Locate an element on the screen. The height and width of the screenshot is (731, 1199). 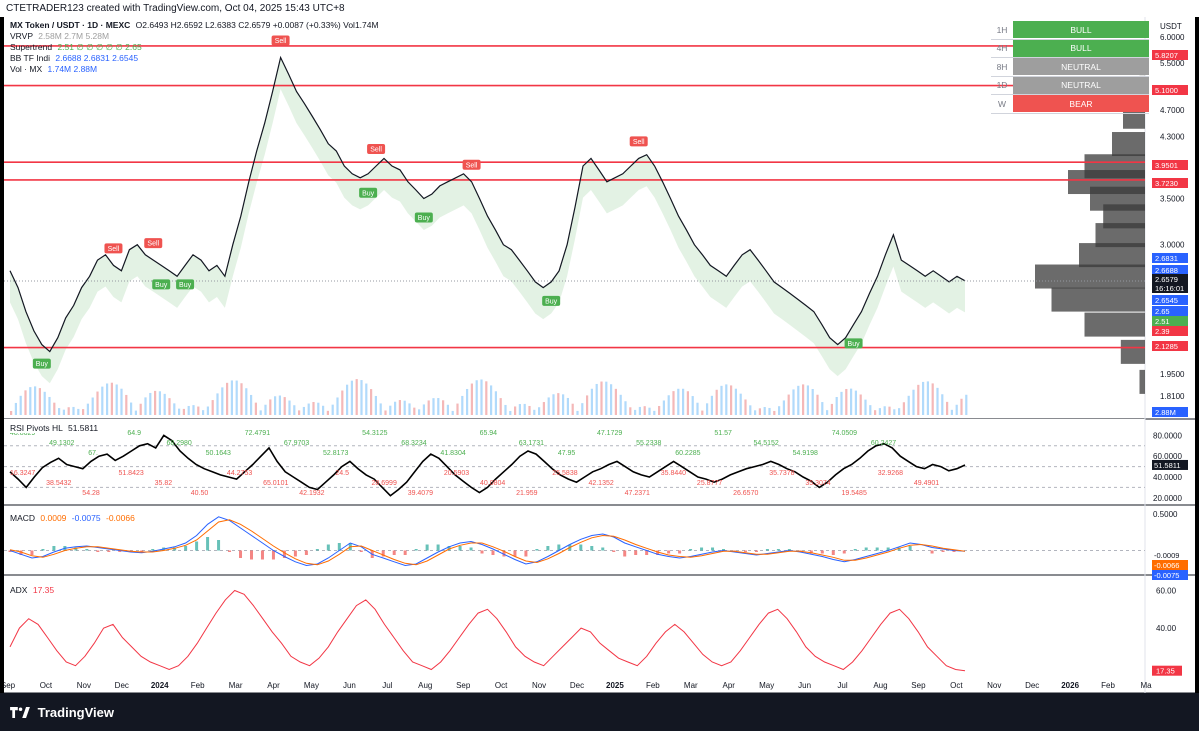
x-axis-tick-label: Sep is located at coordinates (10, 685).